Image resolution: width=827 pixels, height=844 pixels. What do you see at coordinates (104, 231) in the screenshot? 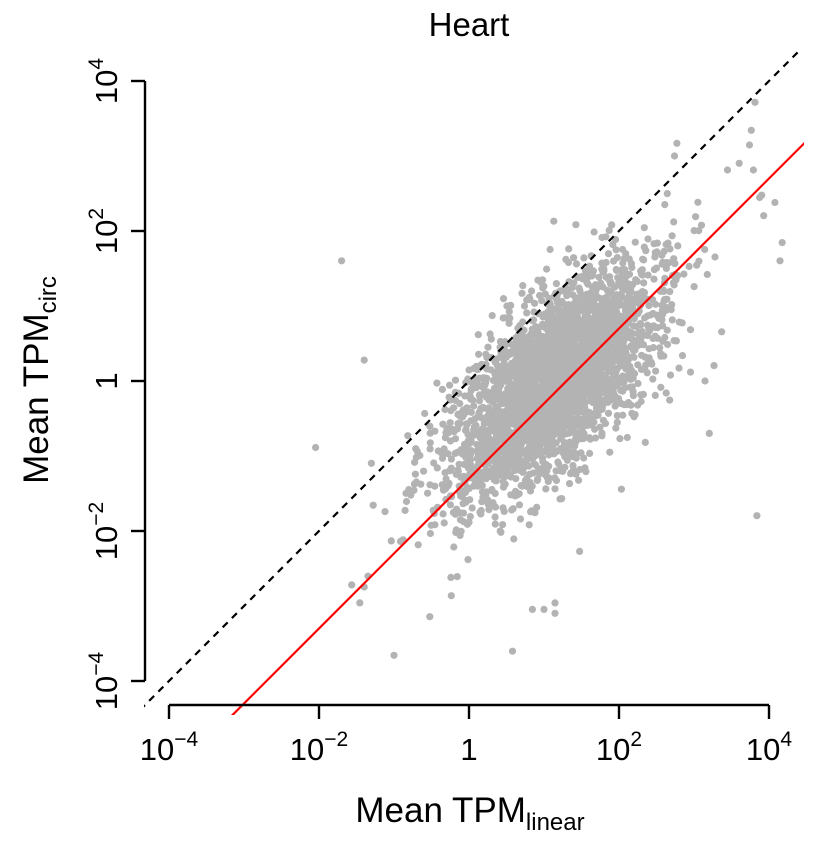
I see `y-tick-label: 10²` at bounding box center [104, 231].